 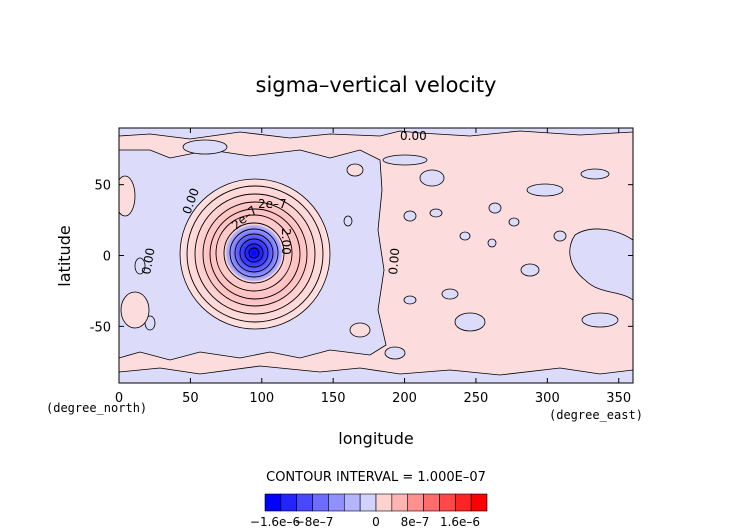 What do you see at coordinates (119, 398) in the screenshot?
I see `x-tick-label: 0` at bounding box center [119, 398].